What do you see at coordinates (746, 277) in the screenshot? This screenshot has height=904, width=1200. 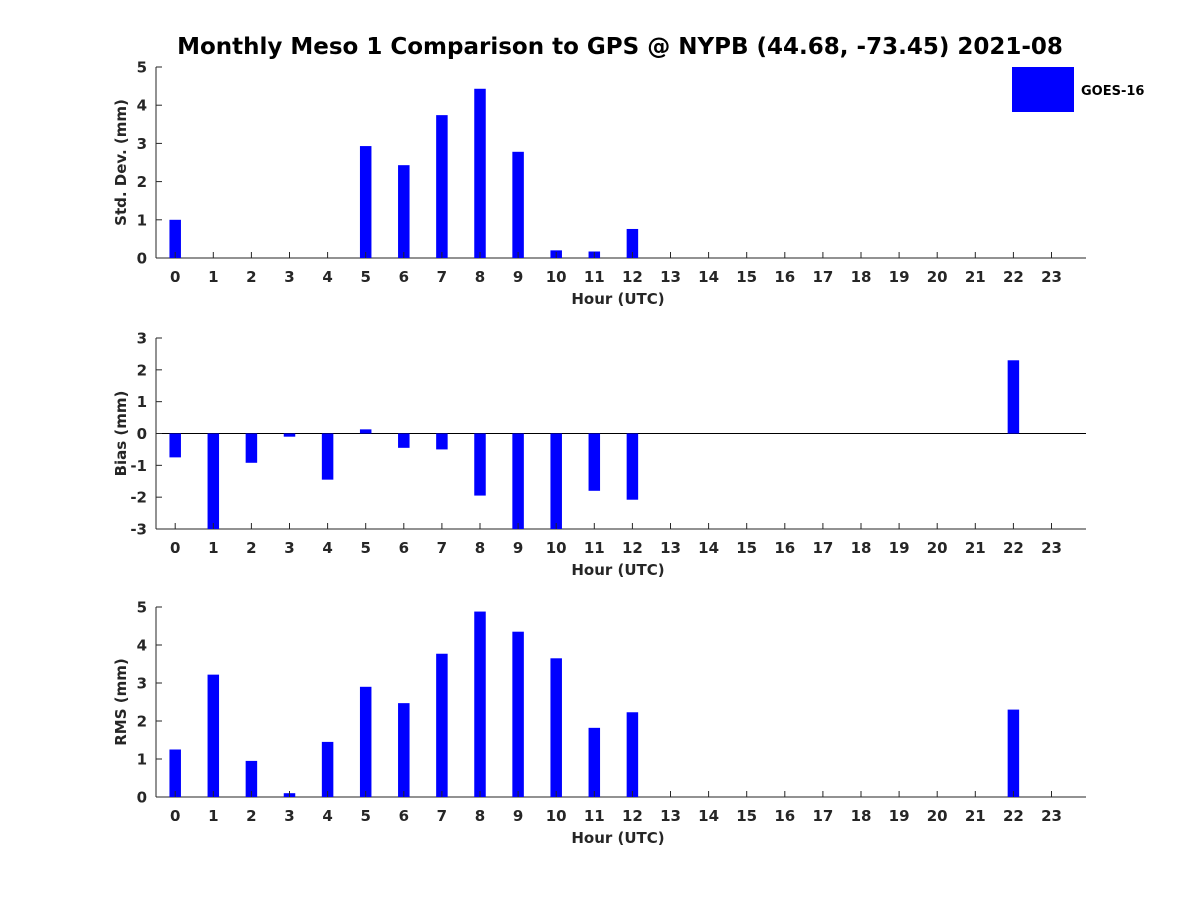 I see `x-tick-label: 15` at bounding box center [746, 277].